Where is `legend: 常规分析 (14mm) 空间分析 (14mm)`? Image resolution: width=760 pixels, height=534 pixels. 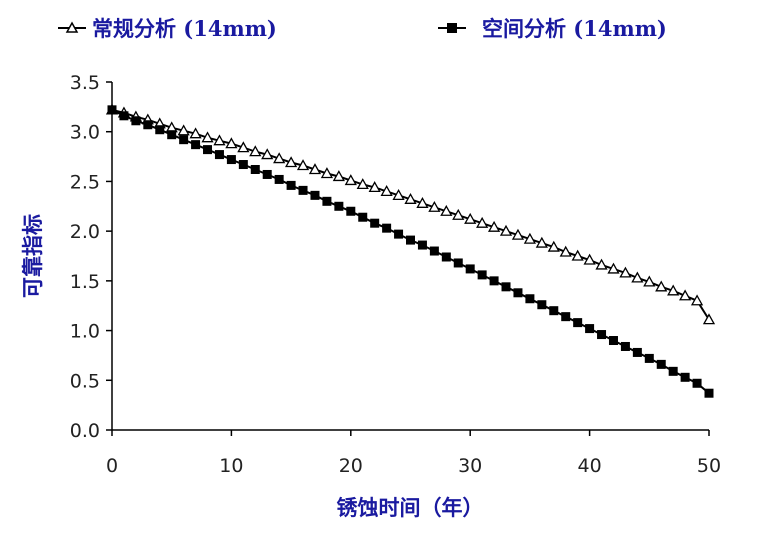 legend: 常规分析 (14mm) 空间分析 (14mm) is located at coordinates (362, 28).